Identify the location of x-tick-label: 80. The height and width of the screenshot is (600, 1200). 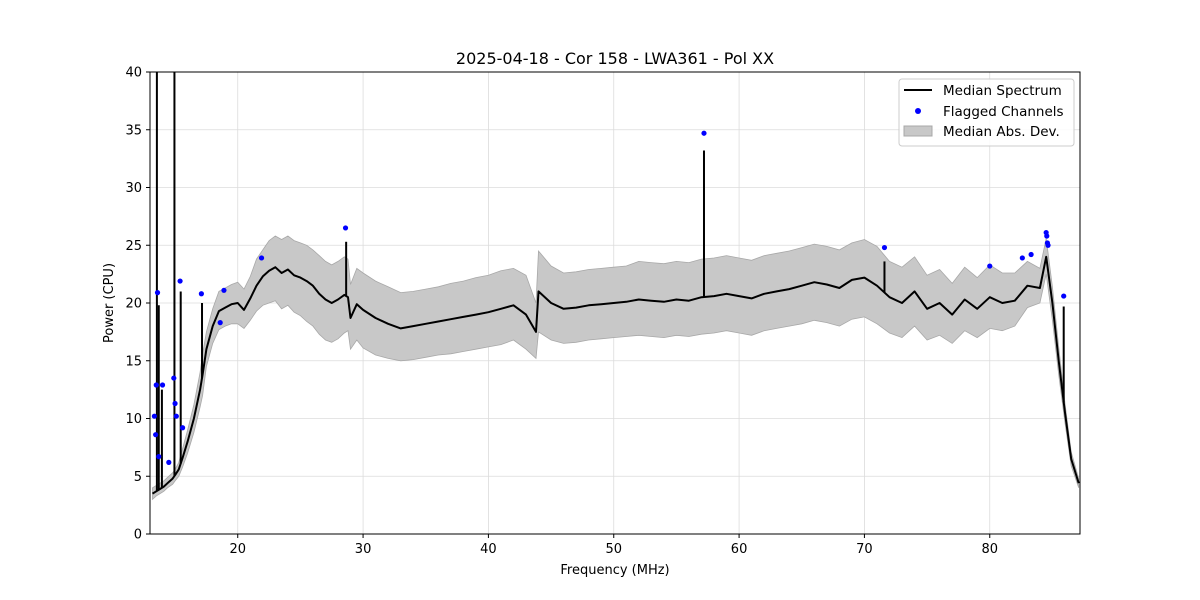
(989, 549).